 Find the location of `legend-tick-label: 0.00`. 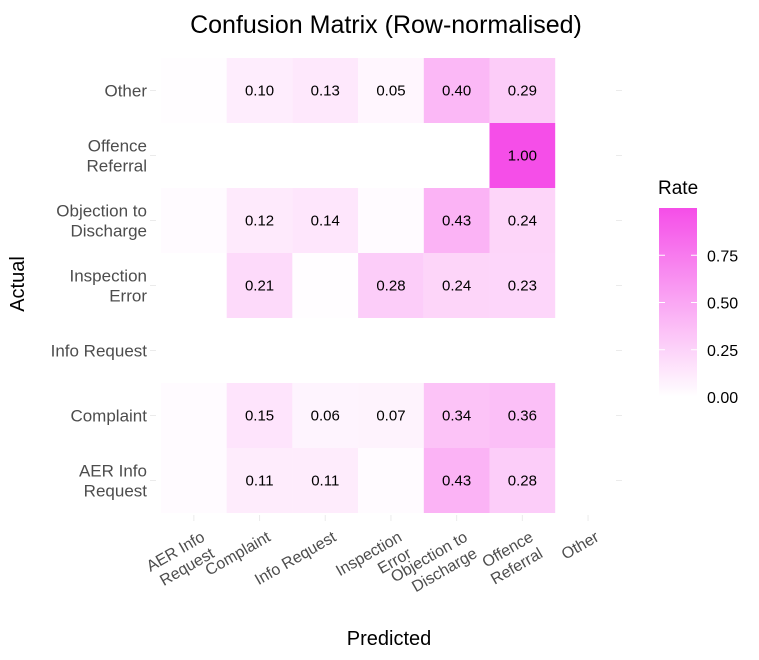

legend-tick-label: 0.00 is located at coordinates (722, 398).